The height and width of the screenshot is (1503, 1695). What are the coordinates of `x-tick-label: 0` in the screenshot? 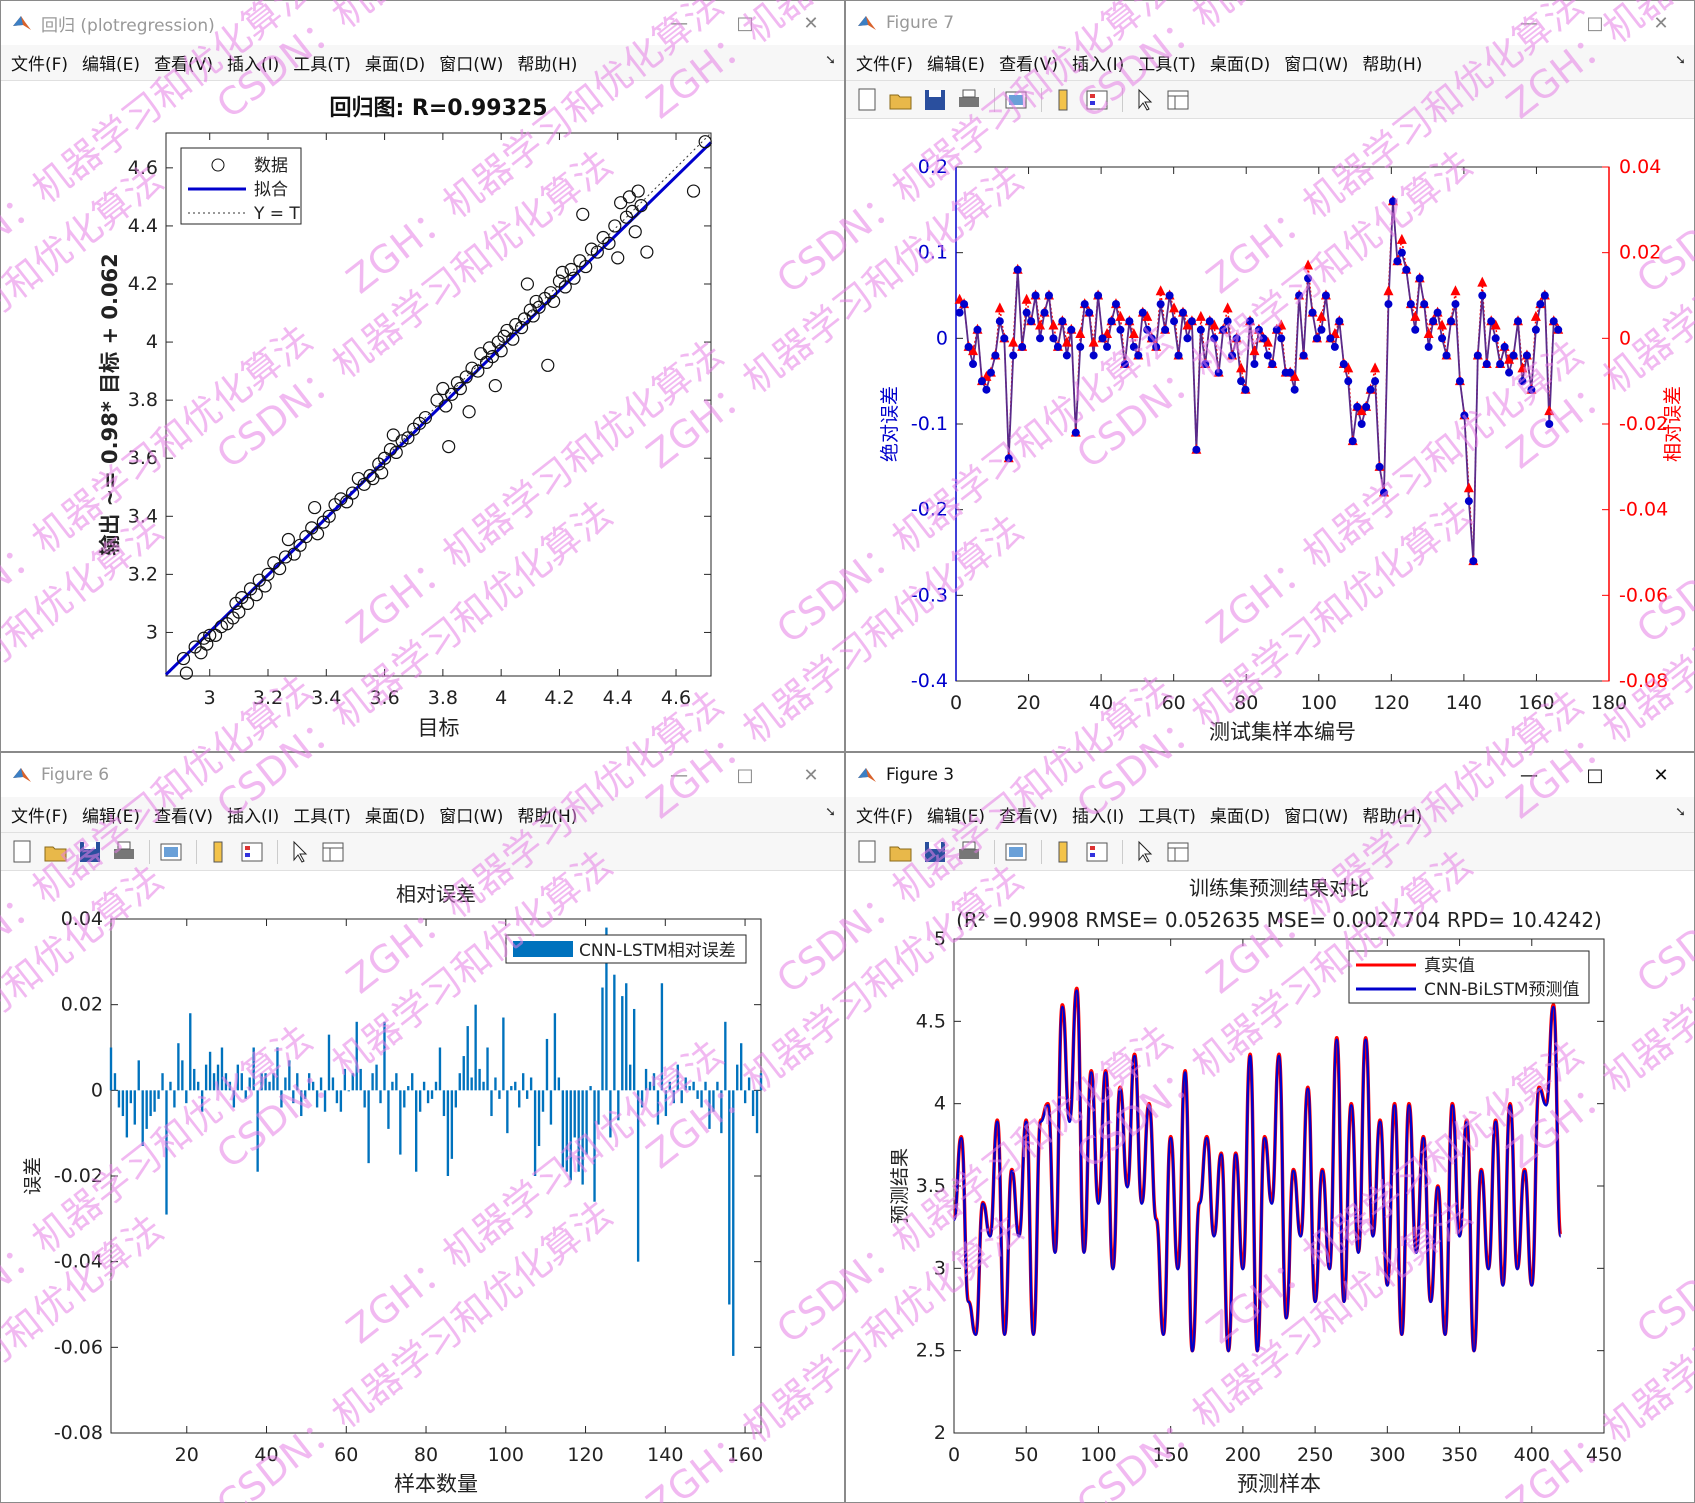 It's located at (956, 703).